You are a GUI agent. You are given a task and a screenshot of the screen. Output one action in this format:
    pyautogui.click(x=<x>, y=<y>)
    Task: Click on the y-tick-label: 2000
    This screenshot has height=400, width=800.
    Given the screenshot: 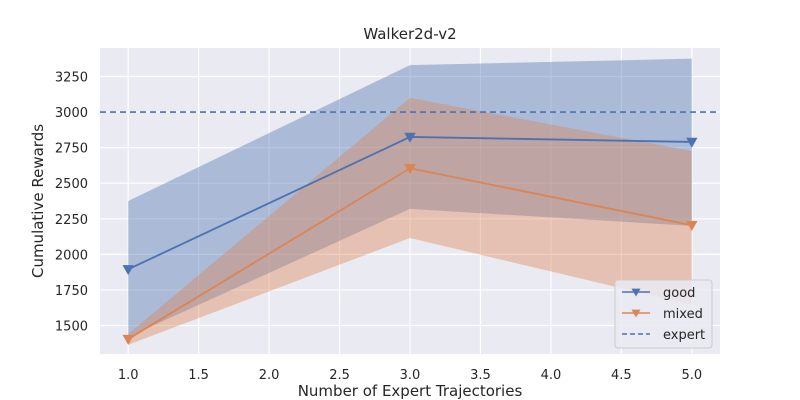 What is the action you would take?
    pyautogui.click(x=71, y=255)
    